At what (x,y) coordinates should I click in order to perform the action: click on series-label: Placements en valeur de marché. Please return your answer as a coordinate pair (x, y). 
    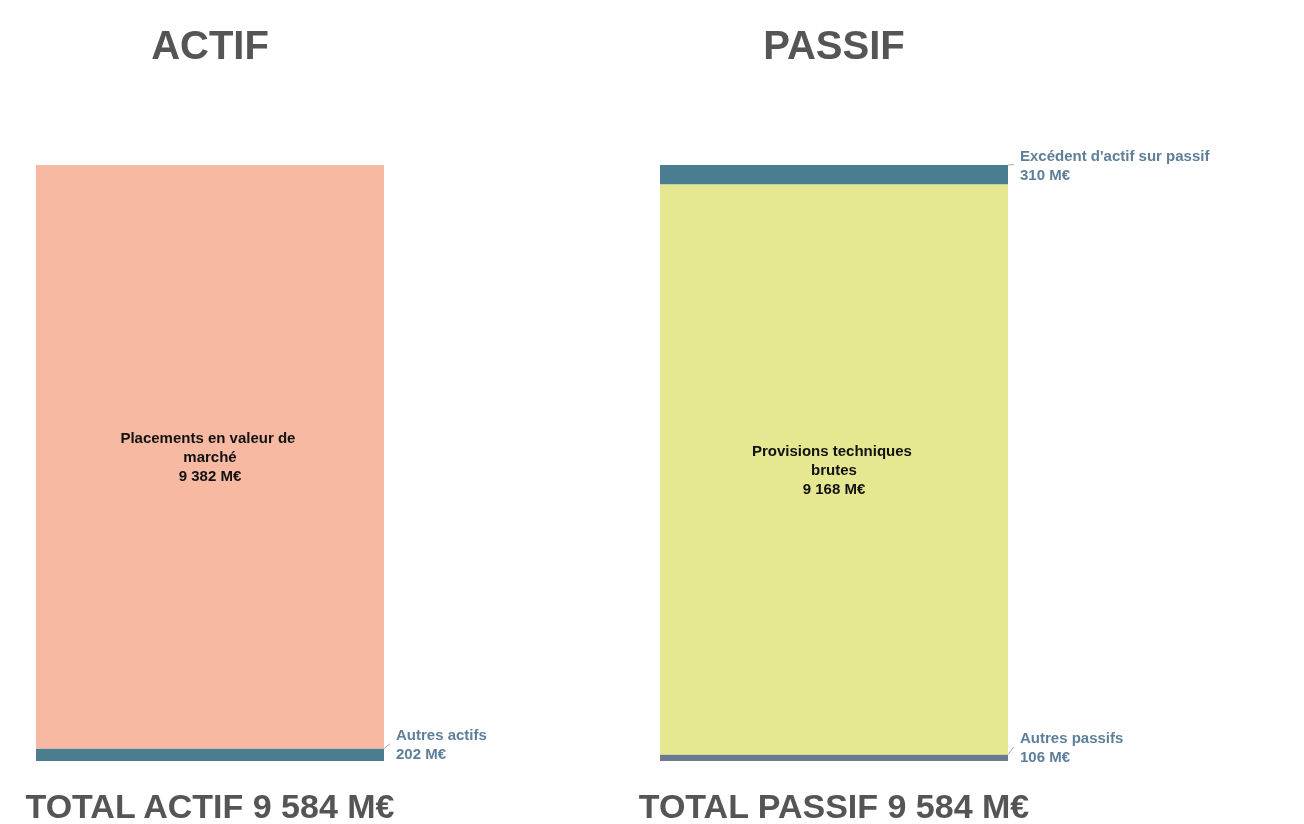
    Looking at the image, I should click on (210, 447).